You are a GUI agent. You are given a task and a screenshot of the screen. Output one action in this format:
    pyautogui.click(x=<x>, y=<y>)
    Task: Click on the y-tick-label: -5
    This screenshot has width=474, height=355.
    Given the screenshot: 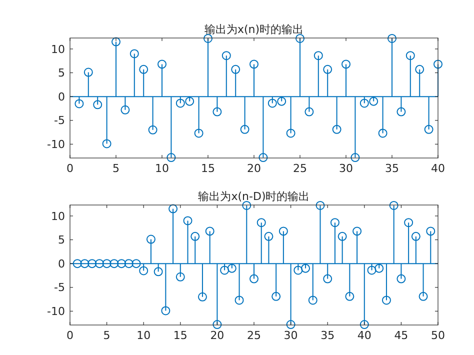 What is the action you would take?
    pyautogui.click(x=59, y=287)
    